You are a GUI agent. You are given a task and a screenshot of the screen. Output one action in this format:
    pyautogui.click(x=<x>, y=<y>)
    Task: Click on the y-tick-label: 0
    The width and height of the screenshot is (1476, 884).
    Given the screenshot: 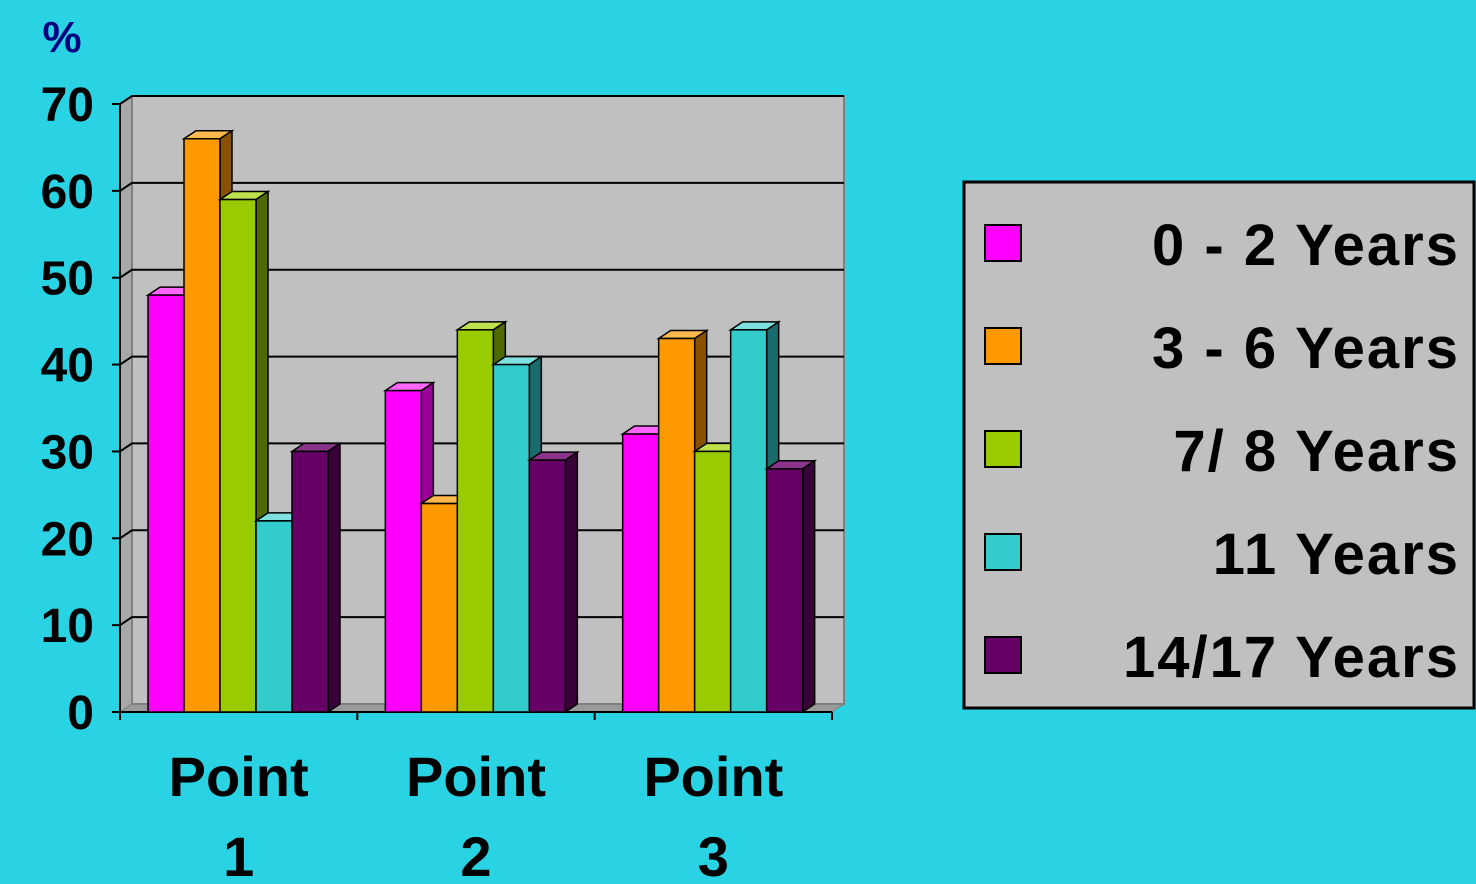 What is the action you would take?
    pyautogui.click(x=80, y=713)
    